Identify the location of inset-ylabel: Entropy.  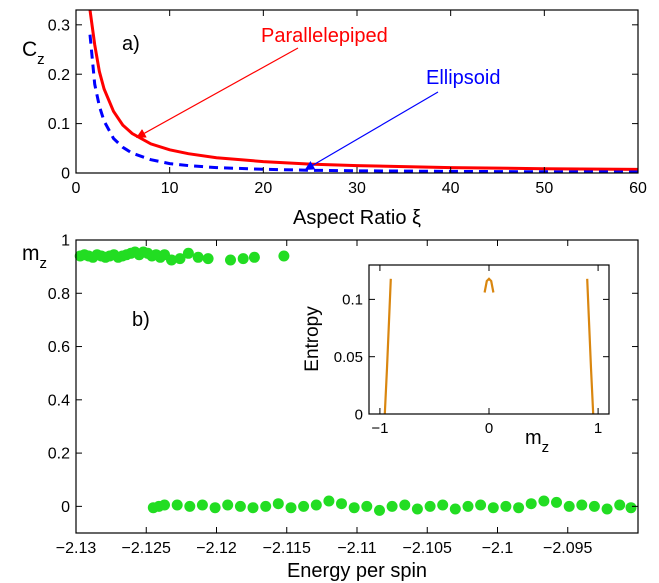
(312, 339).